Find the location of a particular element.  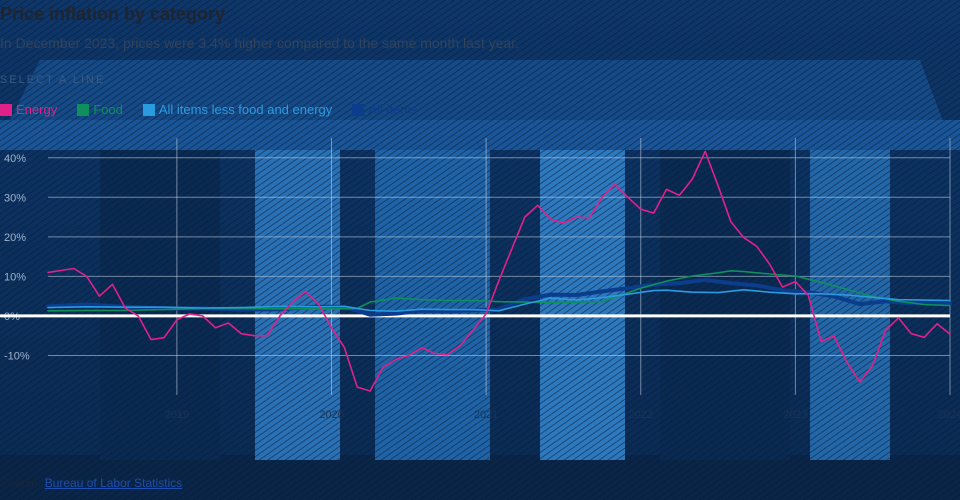

x-tick-label: 2023 is located at coordinates (795, 415).